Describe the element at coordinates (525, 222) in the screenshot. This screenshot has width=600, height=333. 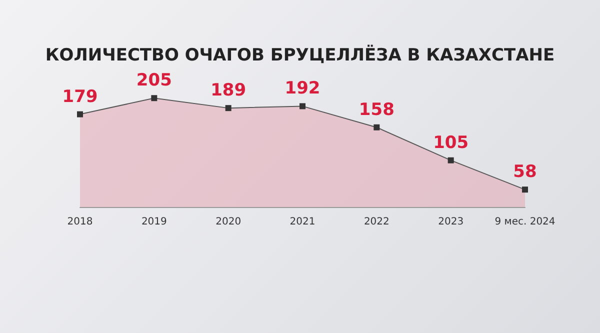
I see `x-tick-label: 9 мес. 2024` at that location.